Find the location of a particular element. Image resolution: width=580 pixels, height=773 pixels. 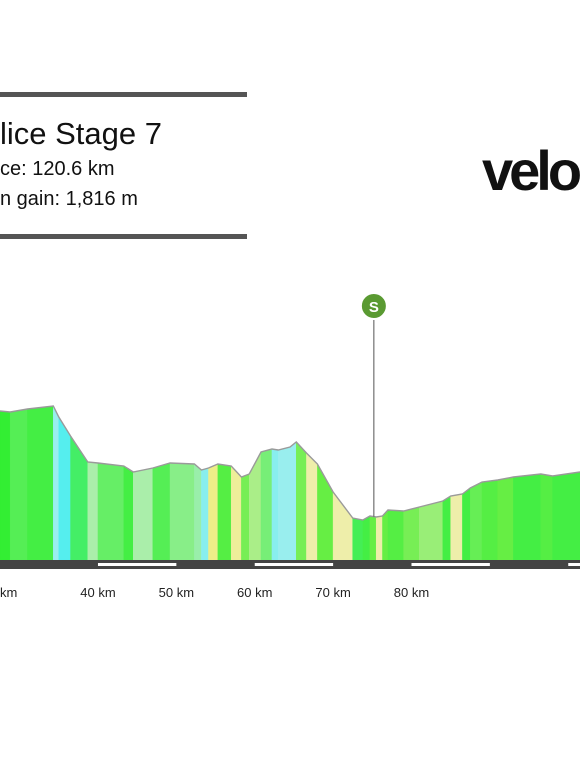

x-tick-label: 70 km is located at coordinates (332, 592).